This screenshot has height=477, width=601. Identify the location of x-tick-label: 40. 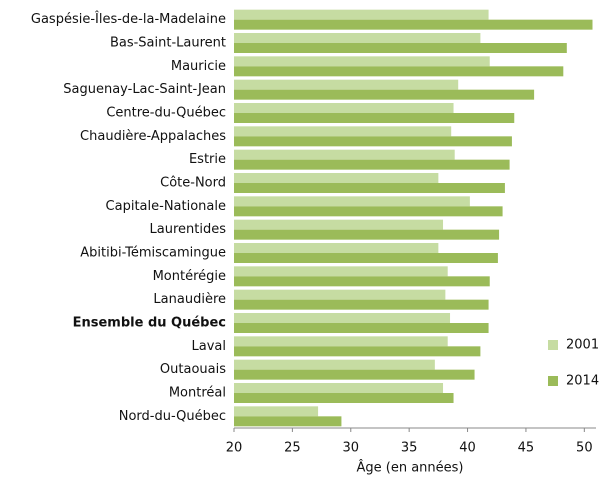
(467, 448).